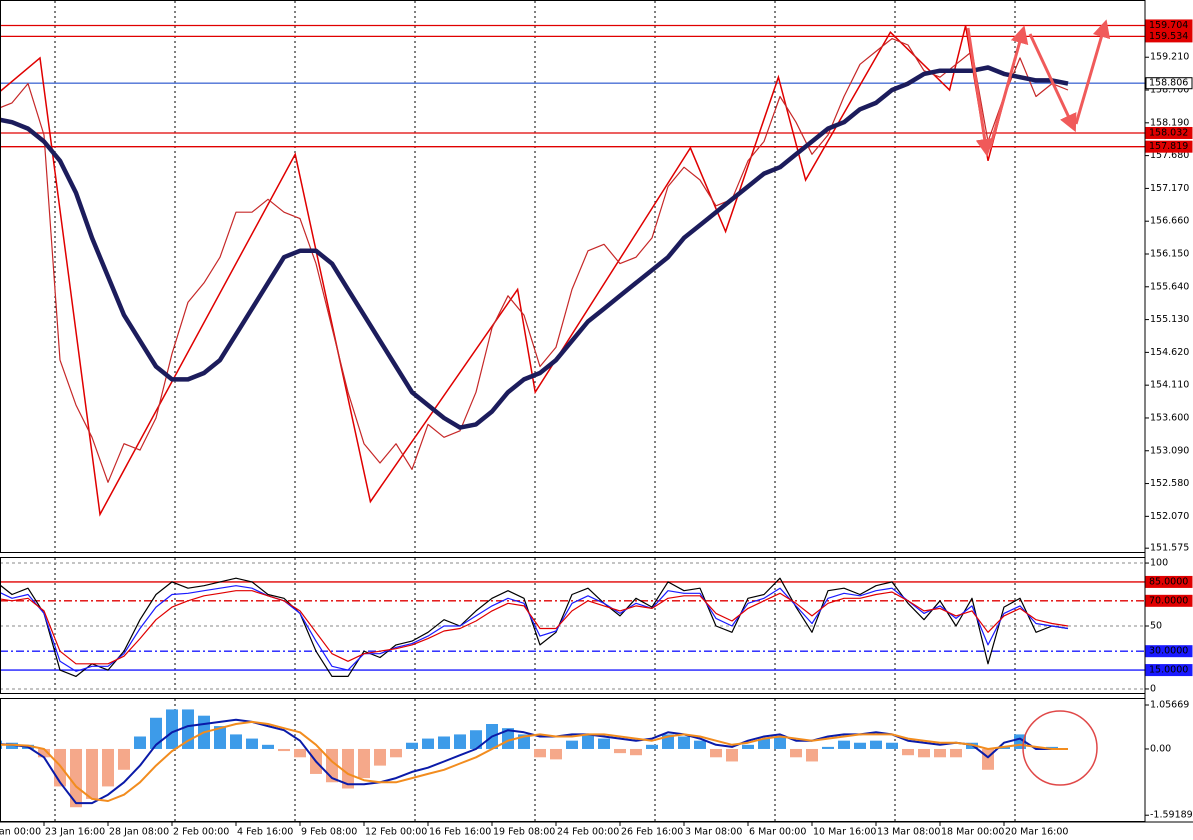 The width and height of the screenshot is (1193, 840). Describe the element at coordinates (777, 832) in the screenshot. I see `x-tick-label: 6 Mar 00:00` at that location.